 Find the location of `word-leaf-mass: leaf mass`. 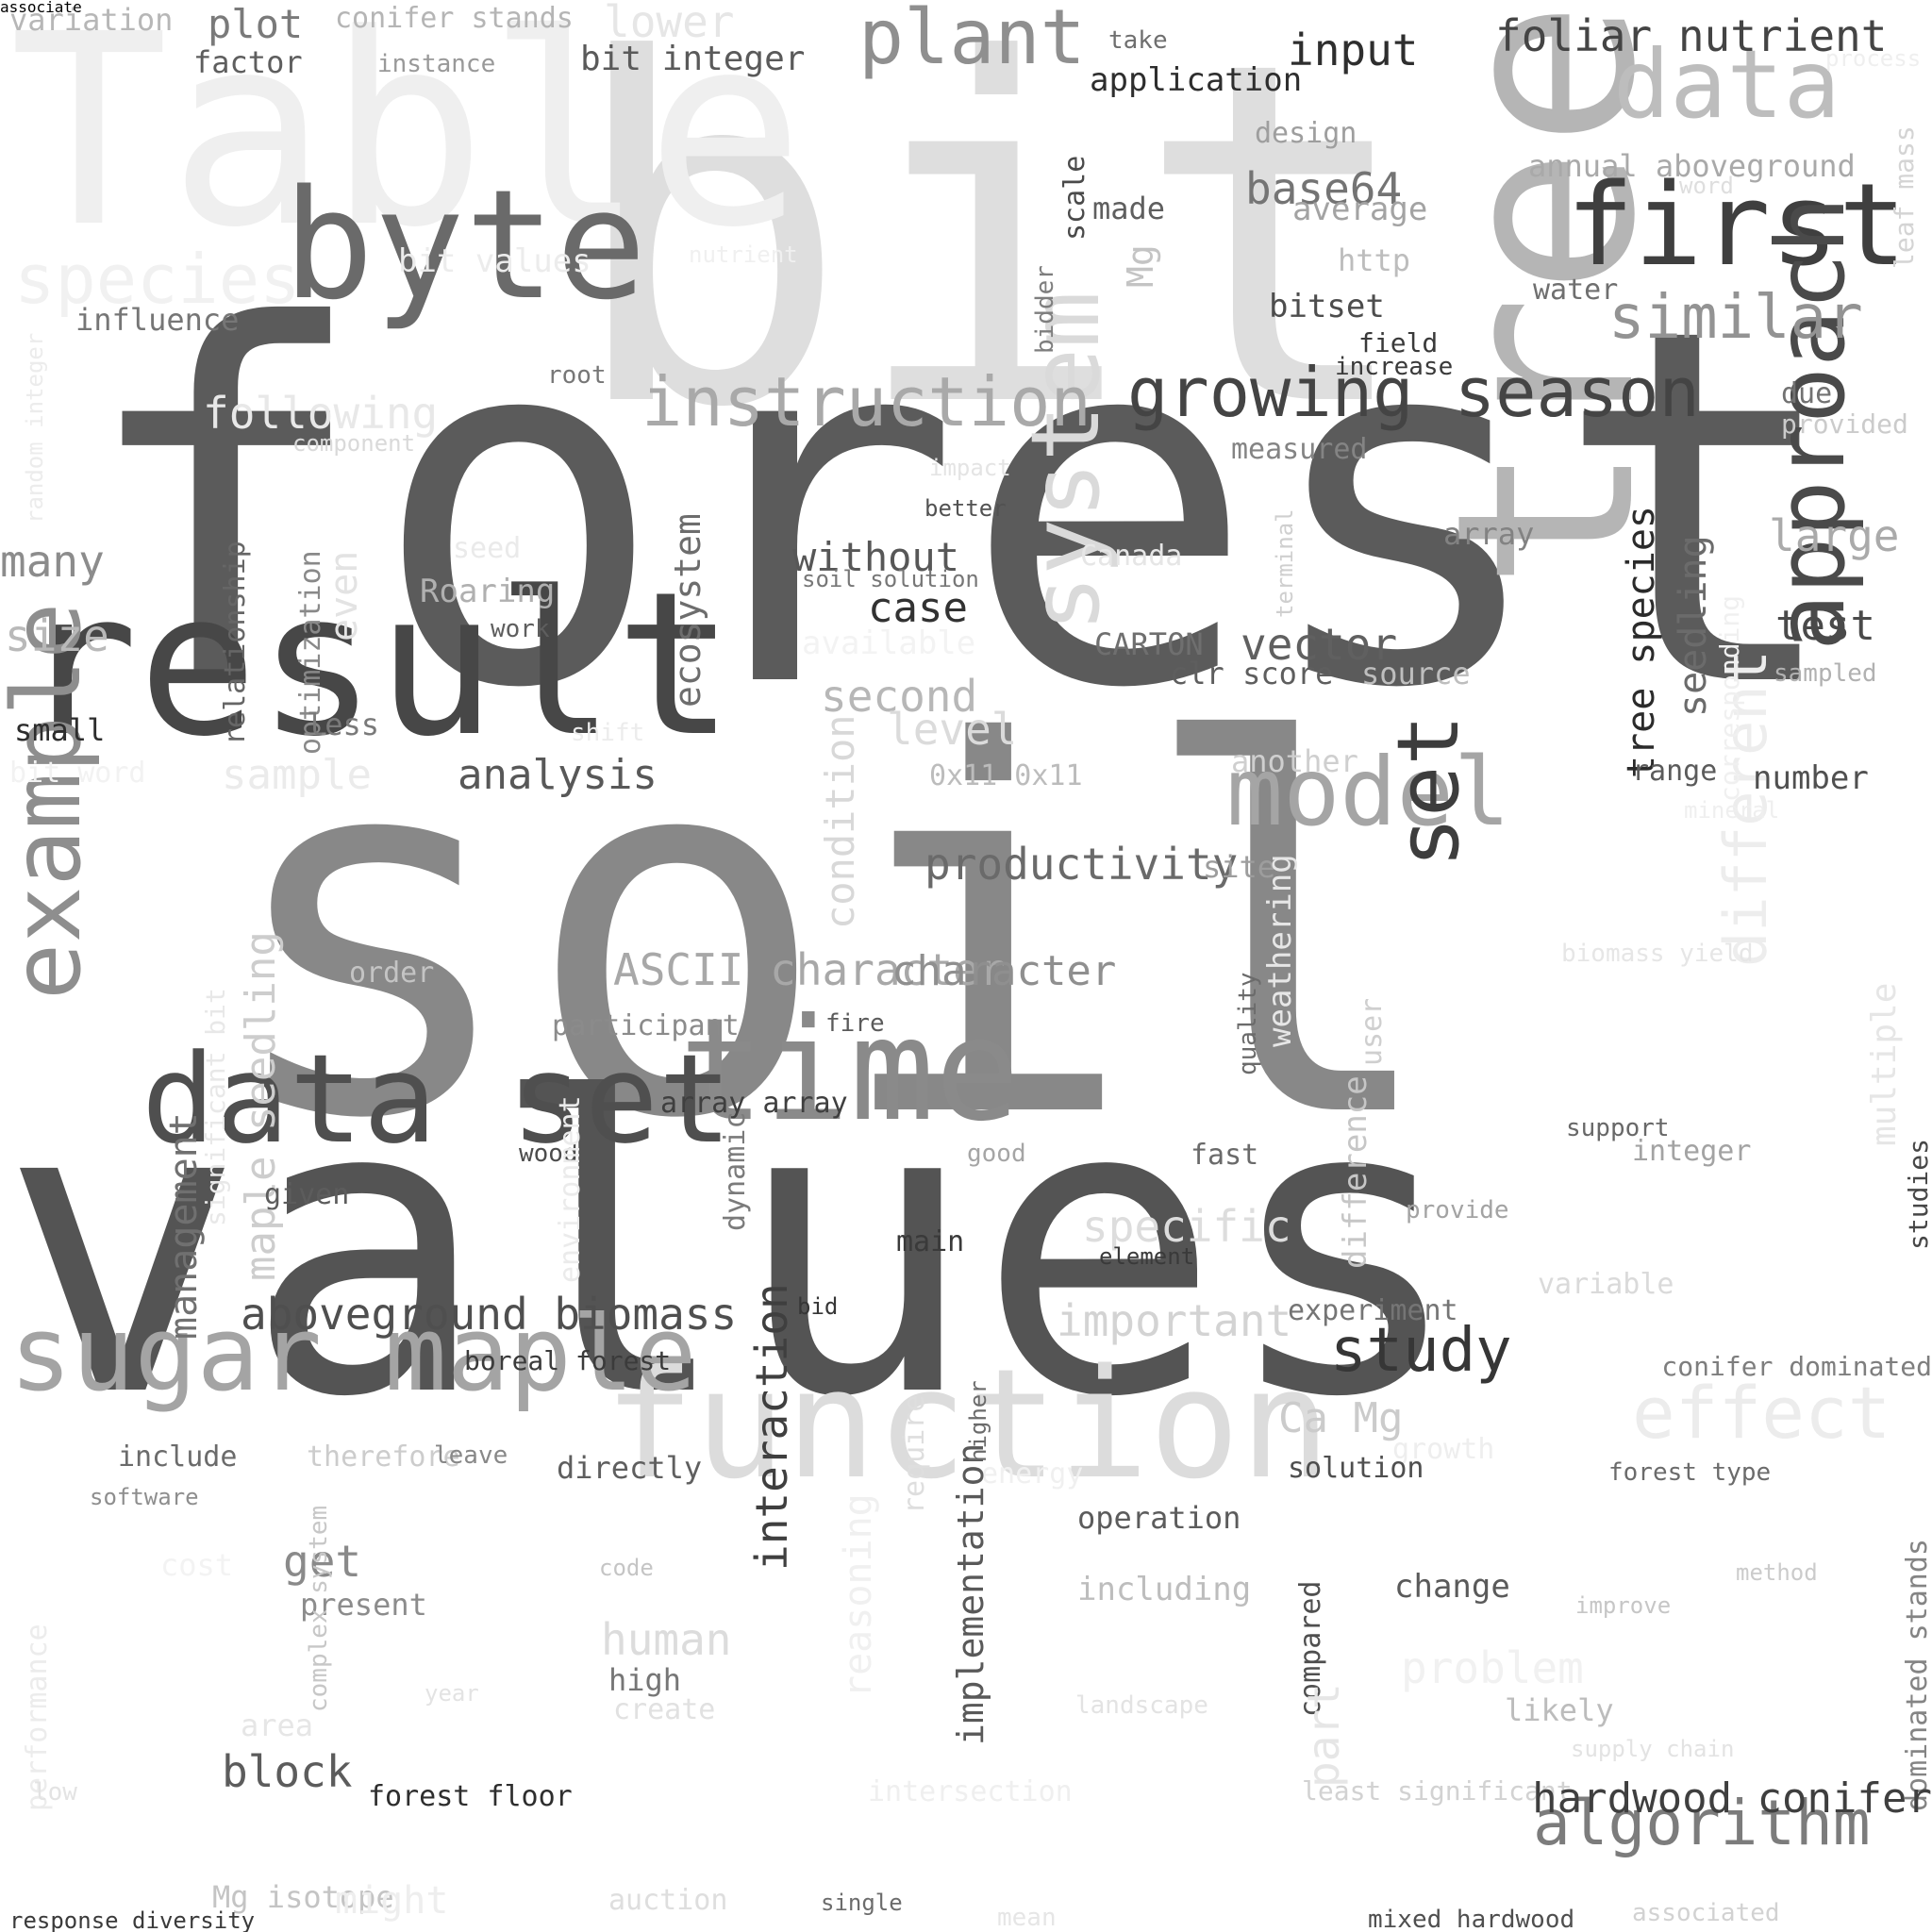

word-leaf-mass: leaf mass is located at coordinates (1905, 197).